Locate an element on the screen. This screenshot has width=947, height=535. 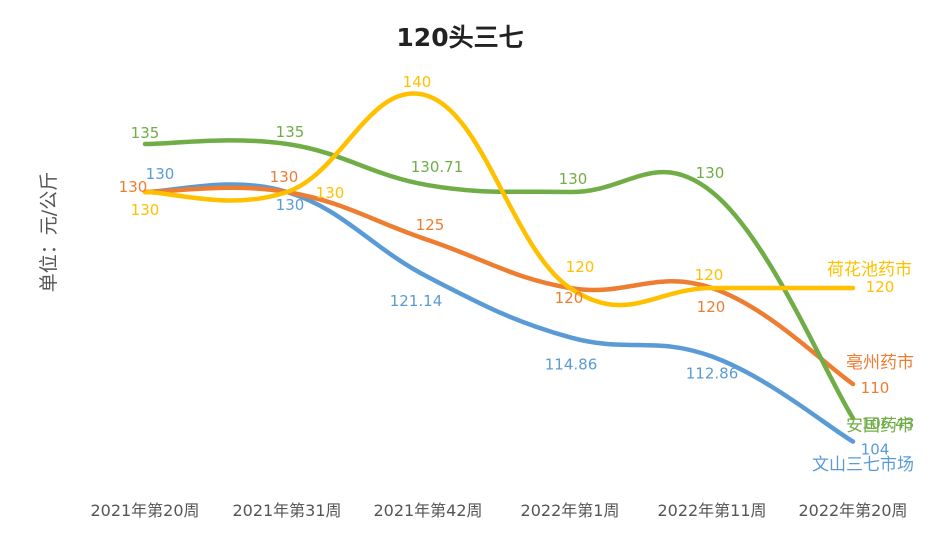
data-label: 112.86 is located at coordinates (712, 374).